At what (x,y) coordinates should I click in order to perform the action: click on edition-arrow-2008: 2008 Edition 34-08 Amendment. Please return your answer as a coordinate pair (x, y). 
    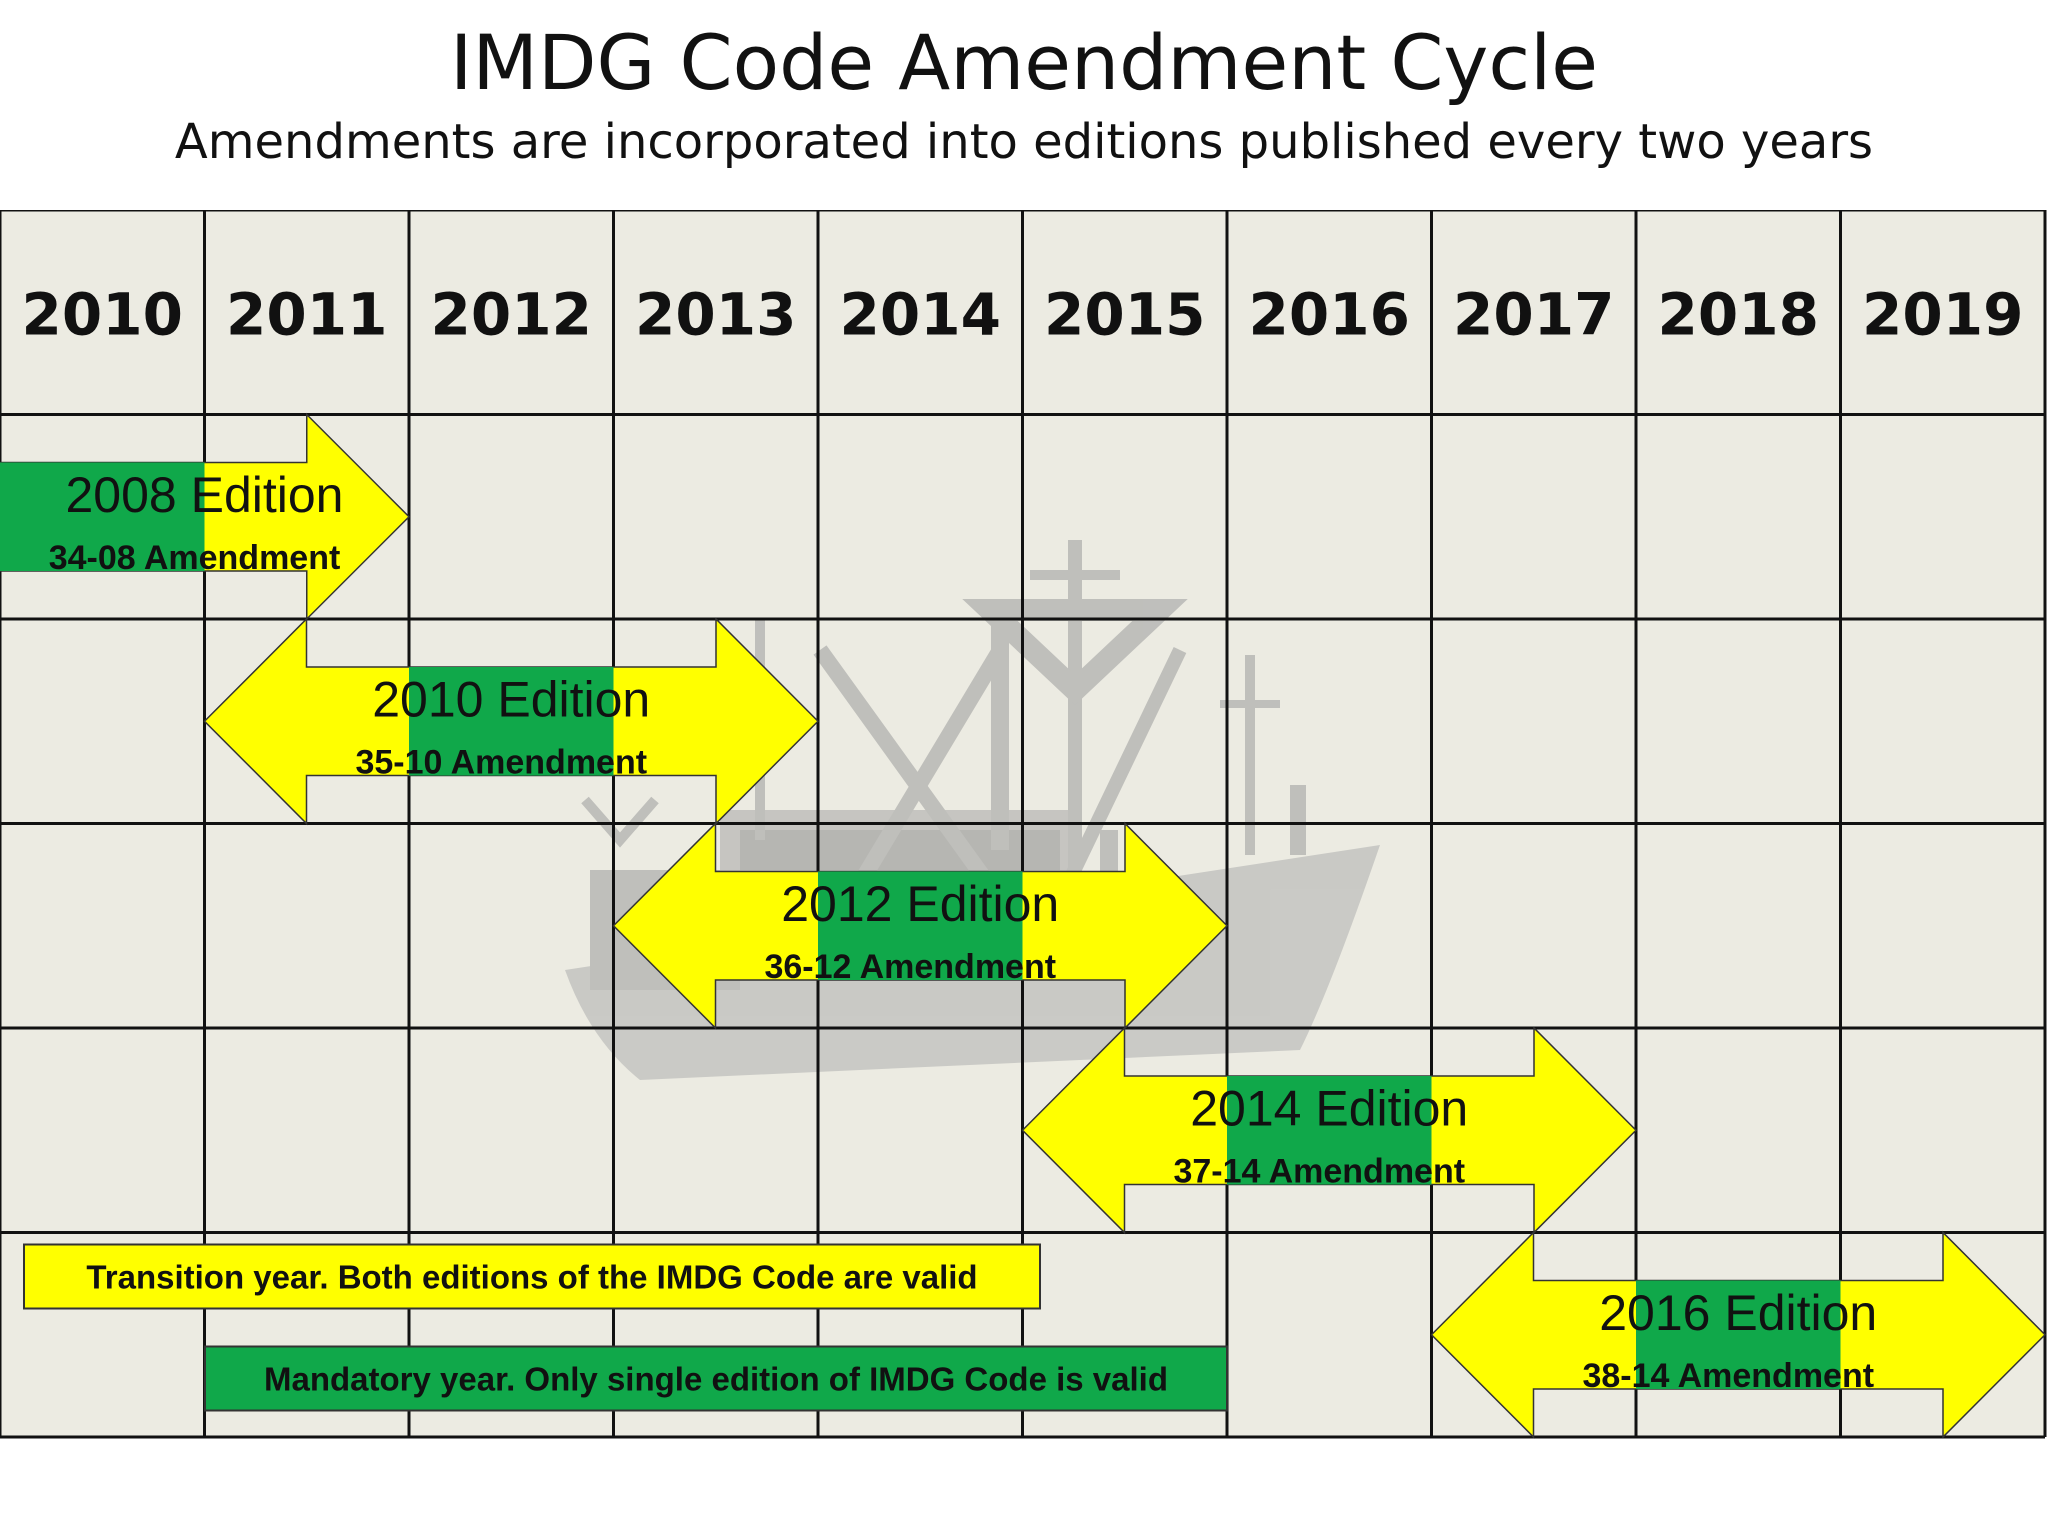
    Looking at the image, I should click on (205, 516).